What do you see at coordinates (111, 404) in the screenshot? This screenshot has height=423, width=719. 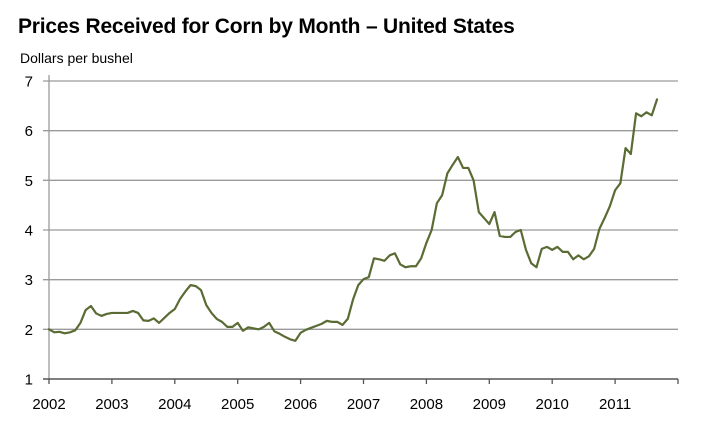 I see `x-tick-label: 2003` at bounding box center [111, 404].